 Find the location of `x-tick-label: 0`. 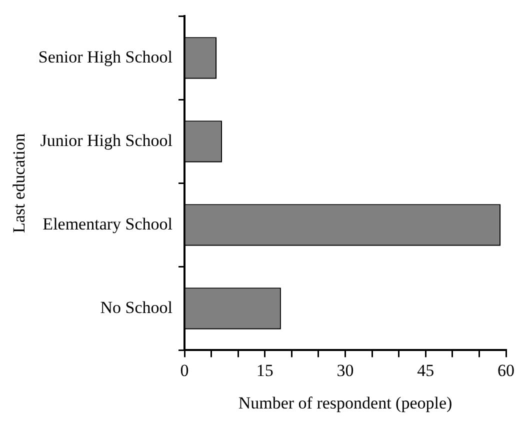

x-tick-label: 0 is located at coordinates (184, 370).